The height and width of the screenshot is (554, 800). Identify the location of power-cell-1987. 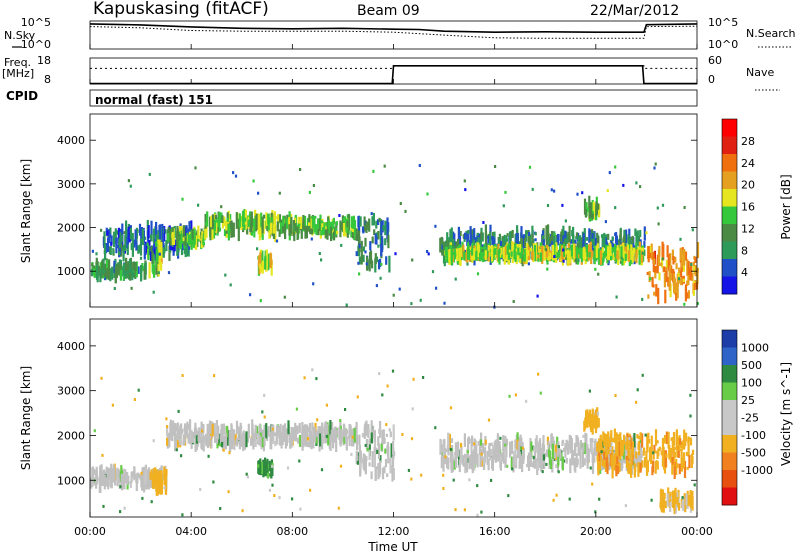
(554, 234).